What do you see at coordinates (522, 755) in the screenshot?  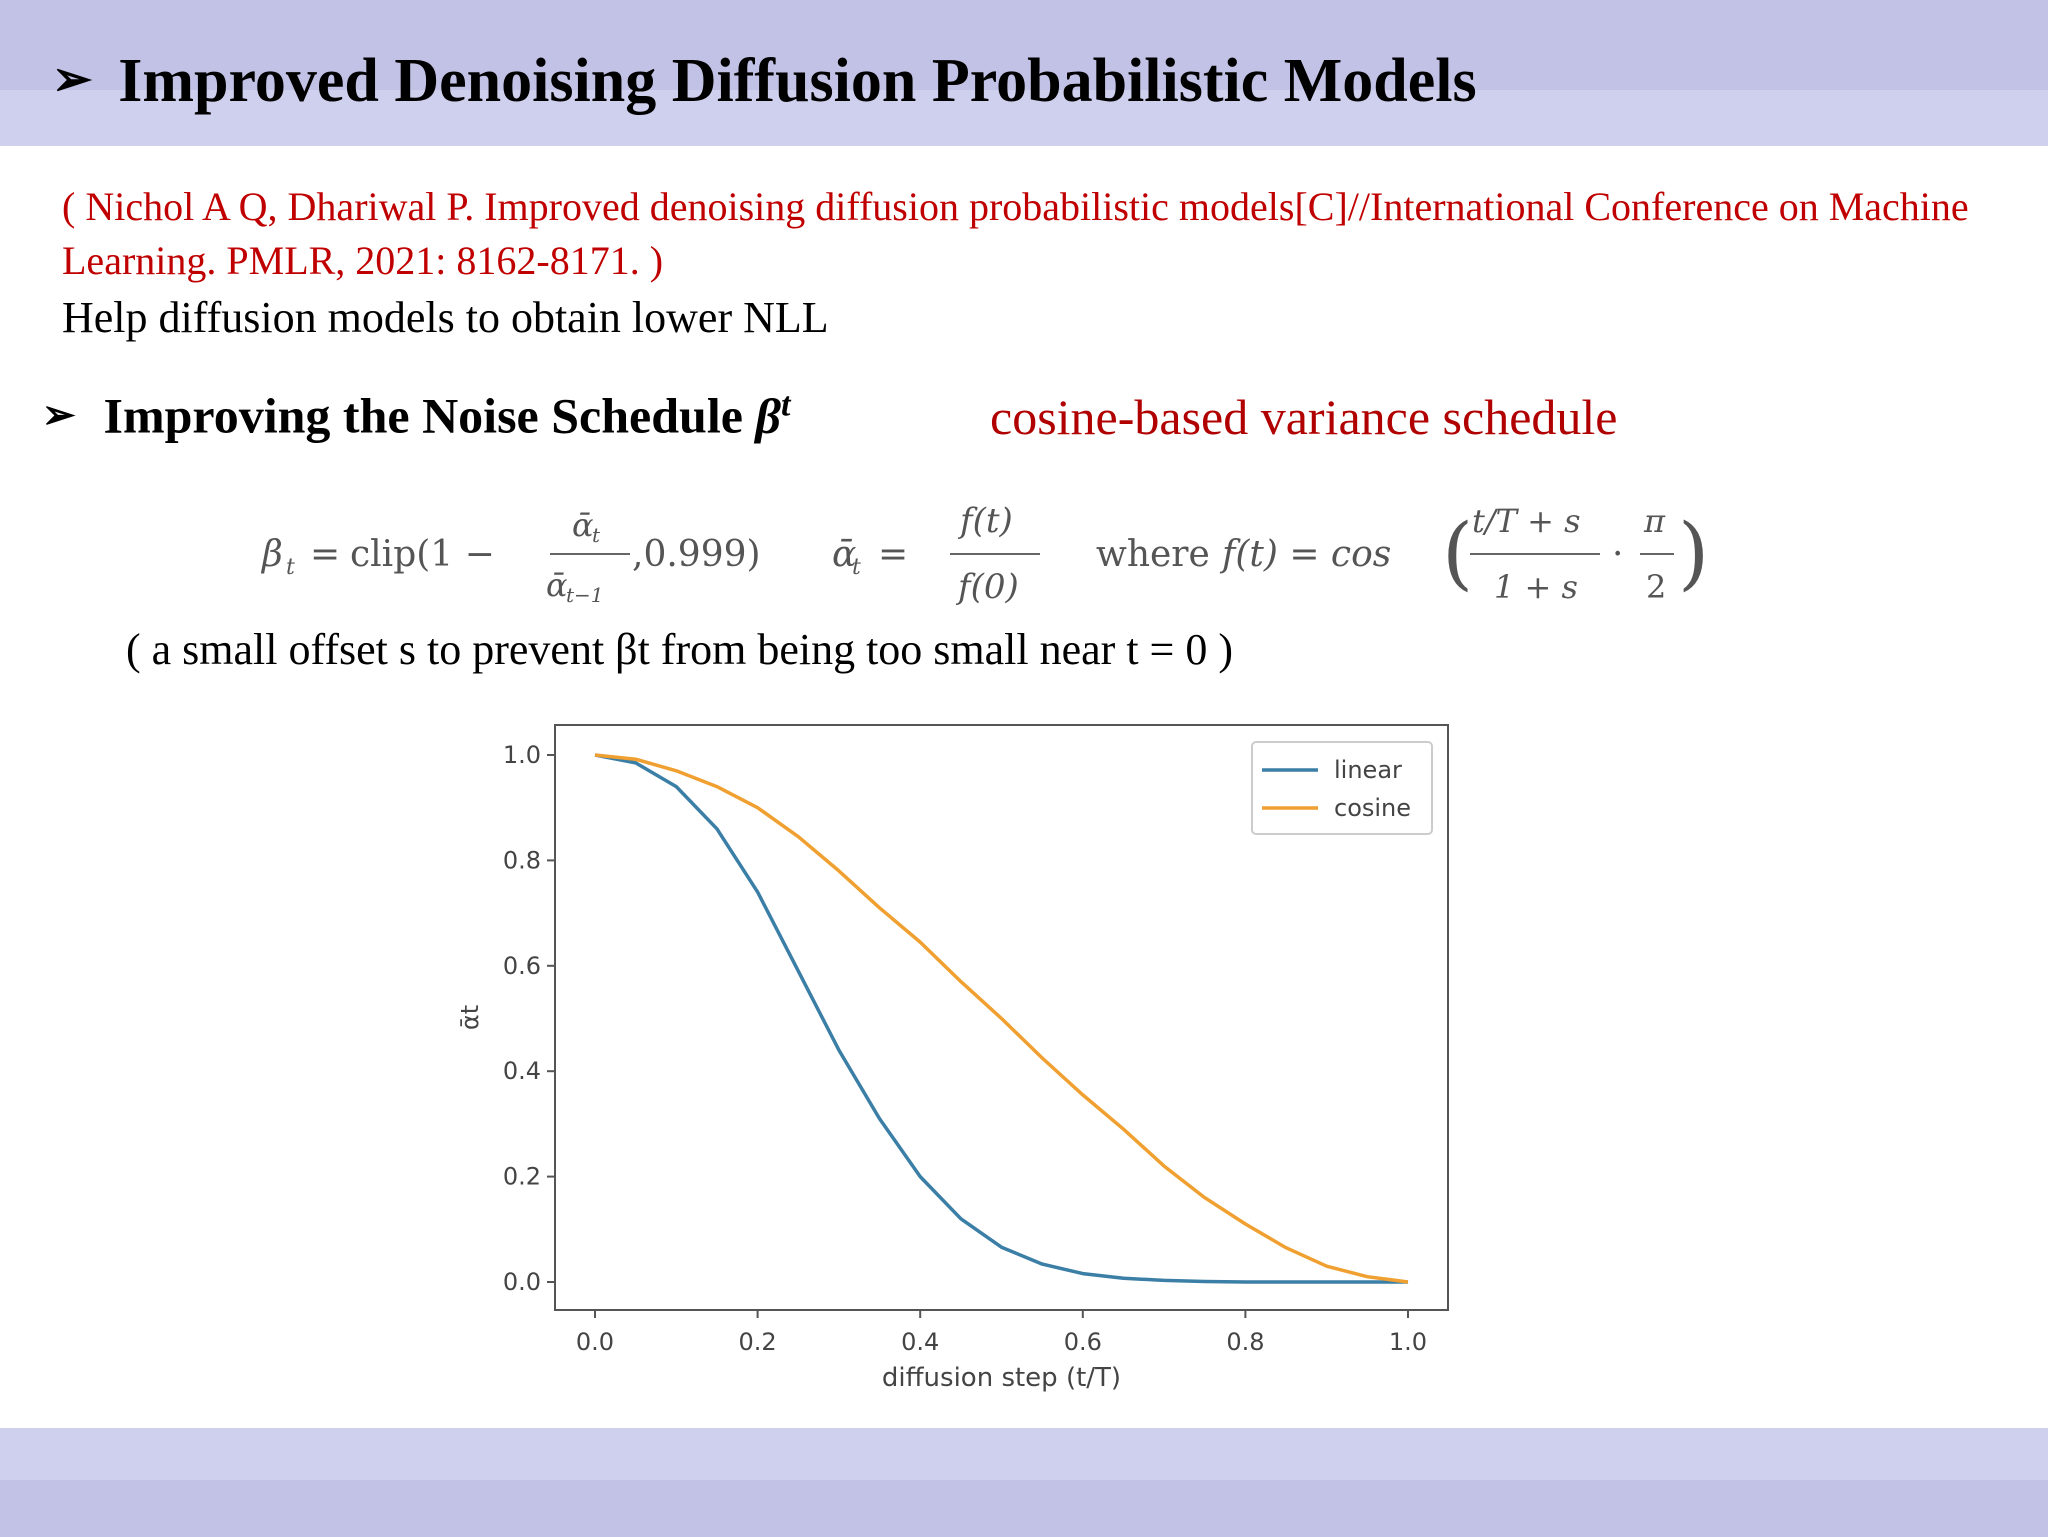 I see `y-tick-label: 1.0` at bounding box center [522, 755].